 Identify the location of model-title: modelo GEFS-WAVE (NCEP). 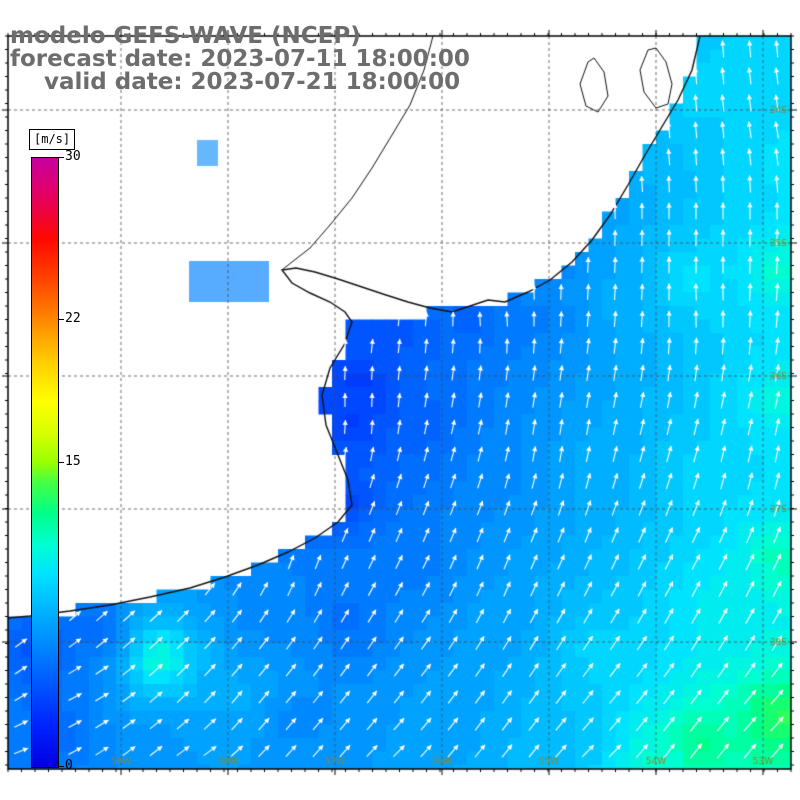
(185, 36).